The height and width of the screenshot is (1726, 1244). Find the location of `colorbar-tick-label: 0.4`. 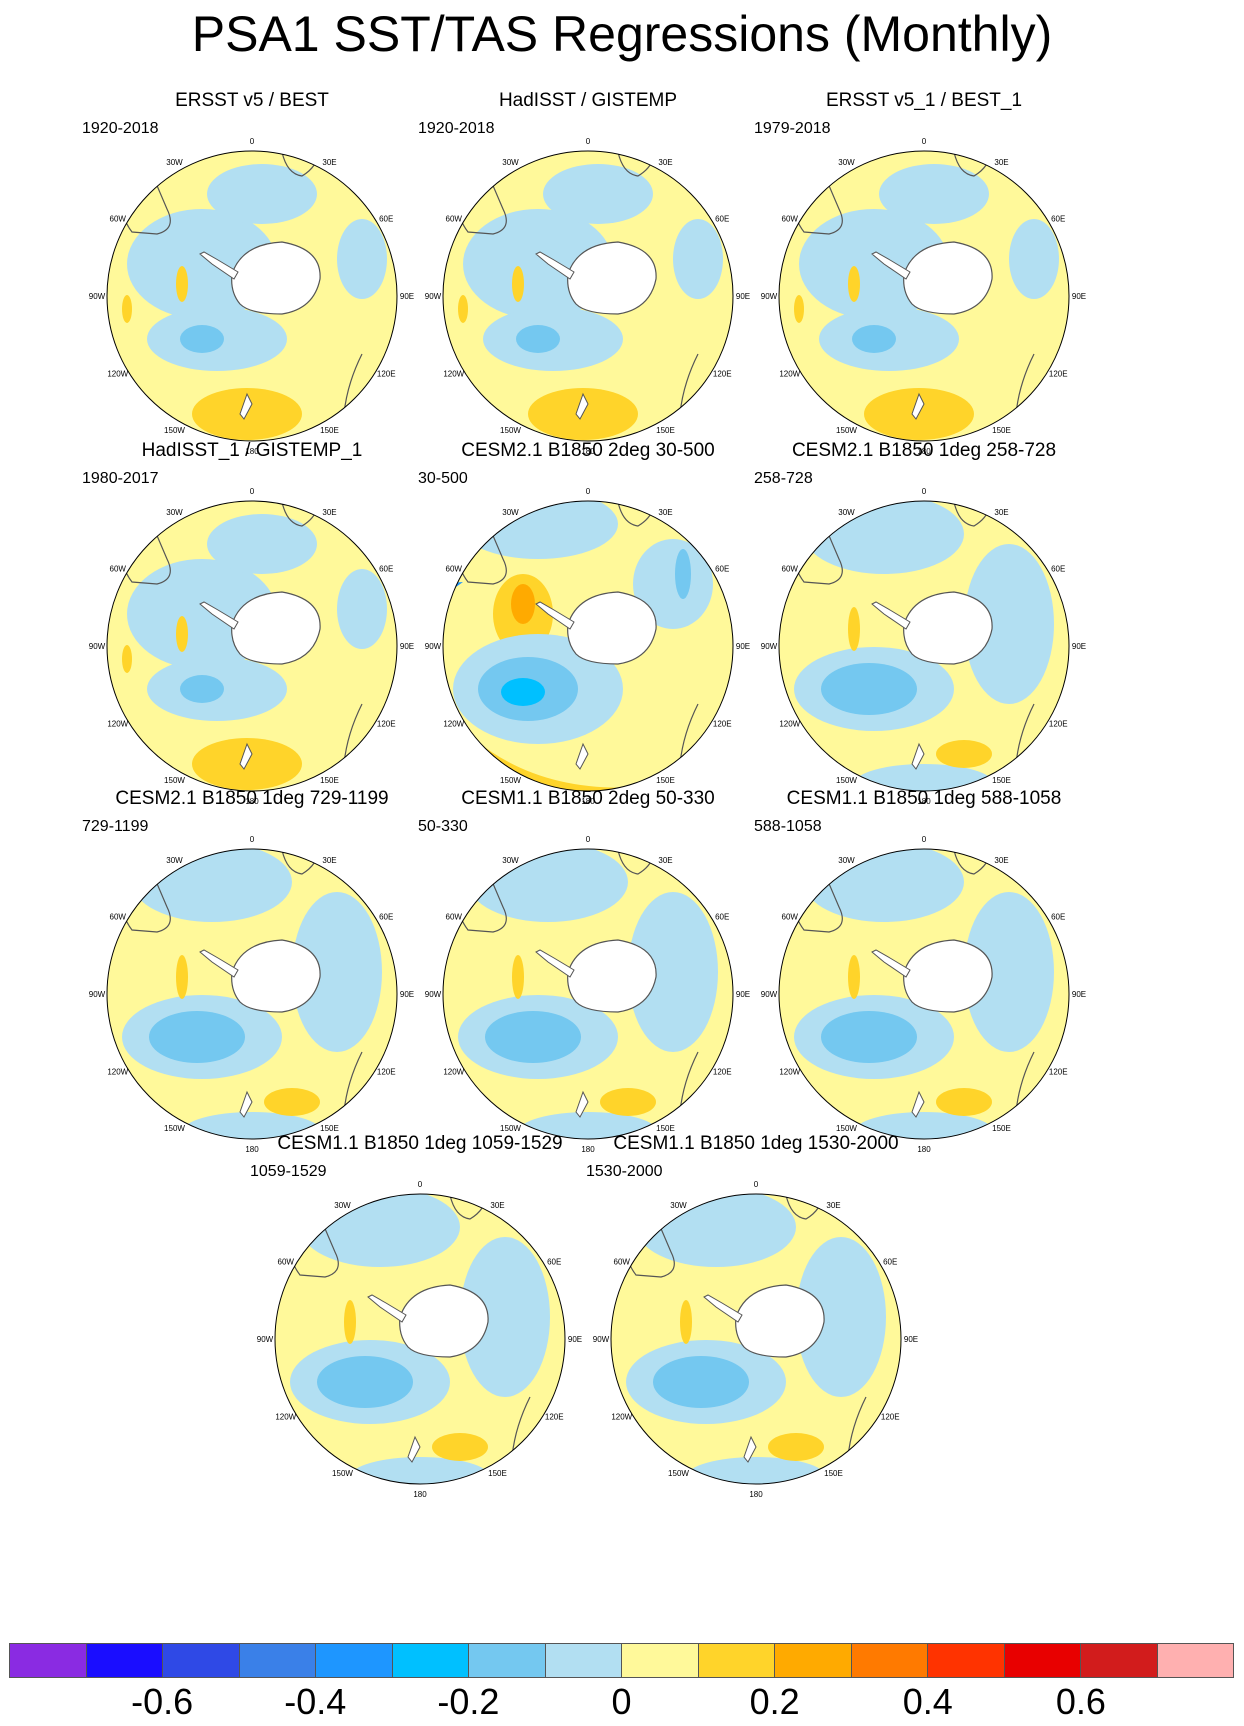

colorbar-tick-label: 0.4 is located at coordinates (927, 1701).